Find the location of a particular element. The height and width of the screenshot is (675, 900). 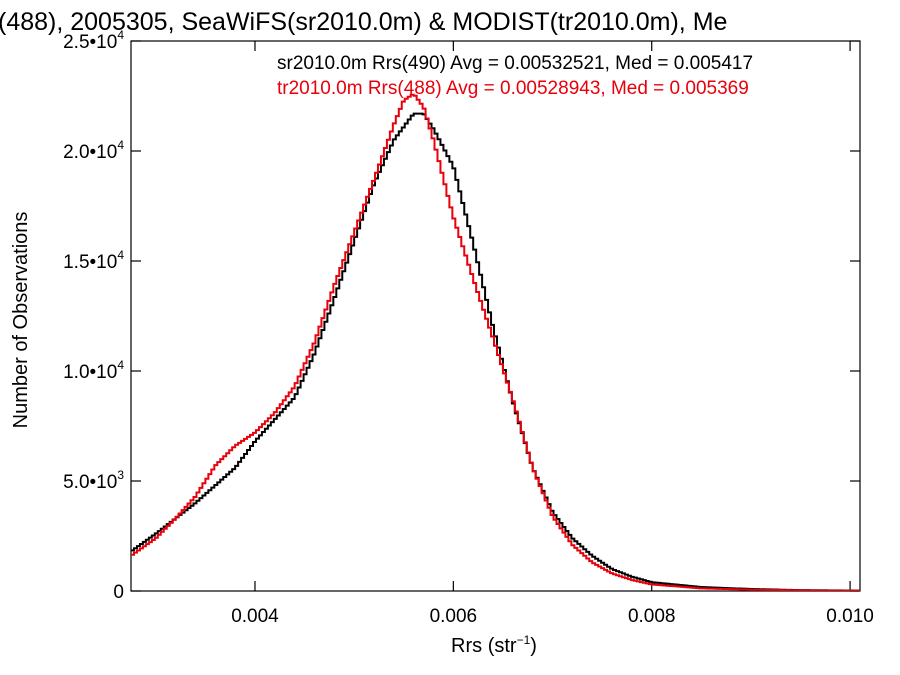

y-tick-label: 2.0•104 is located at coordinates (93, 150).